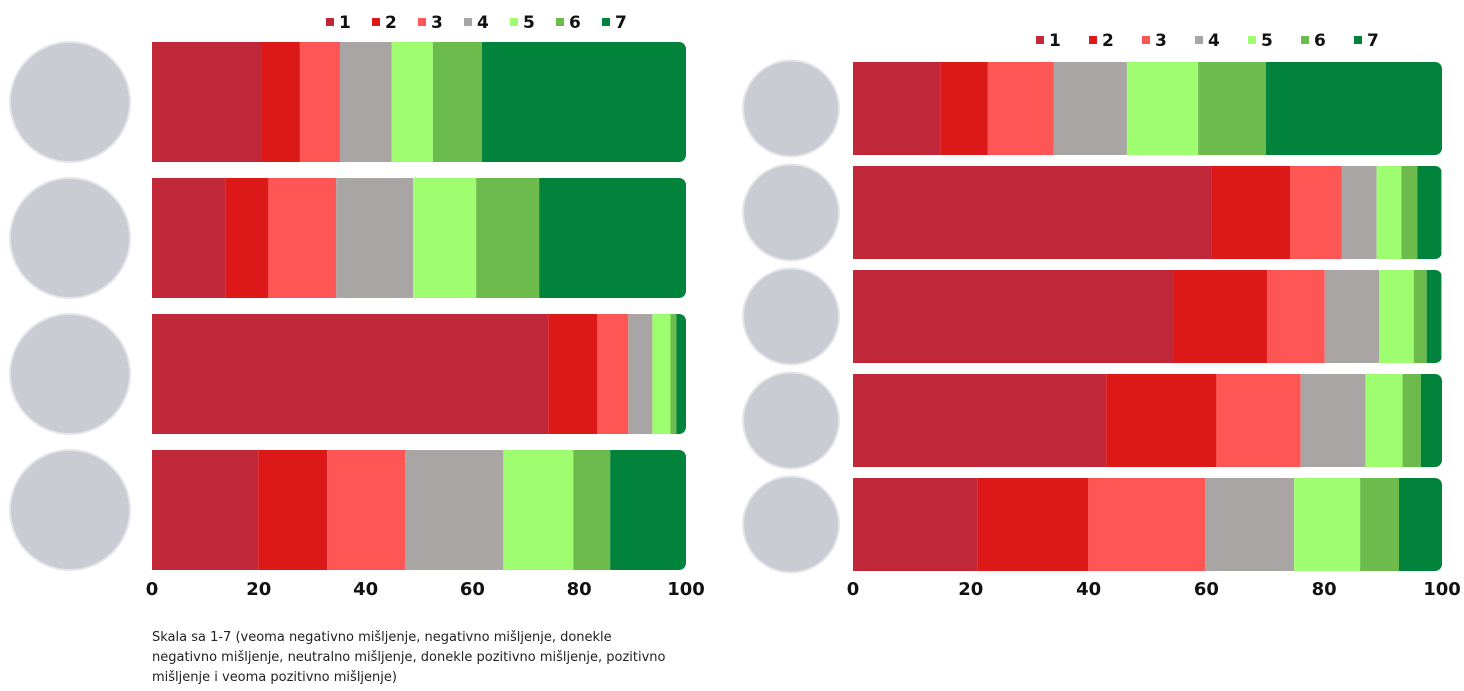  I want to click on x-tick-label: 100, so click(1442, 589).